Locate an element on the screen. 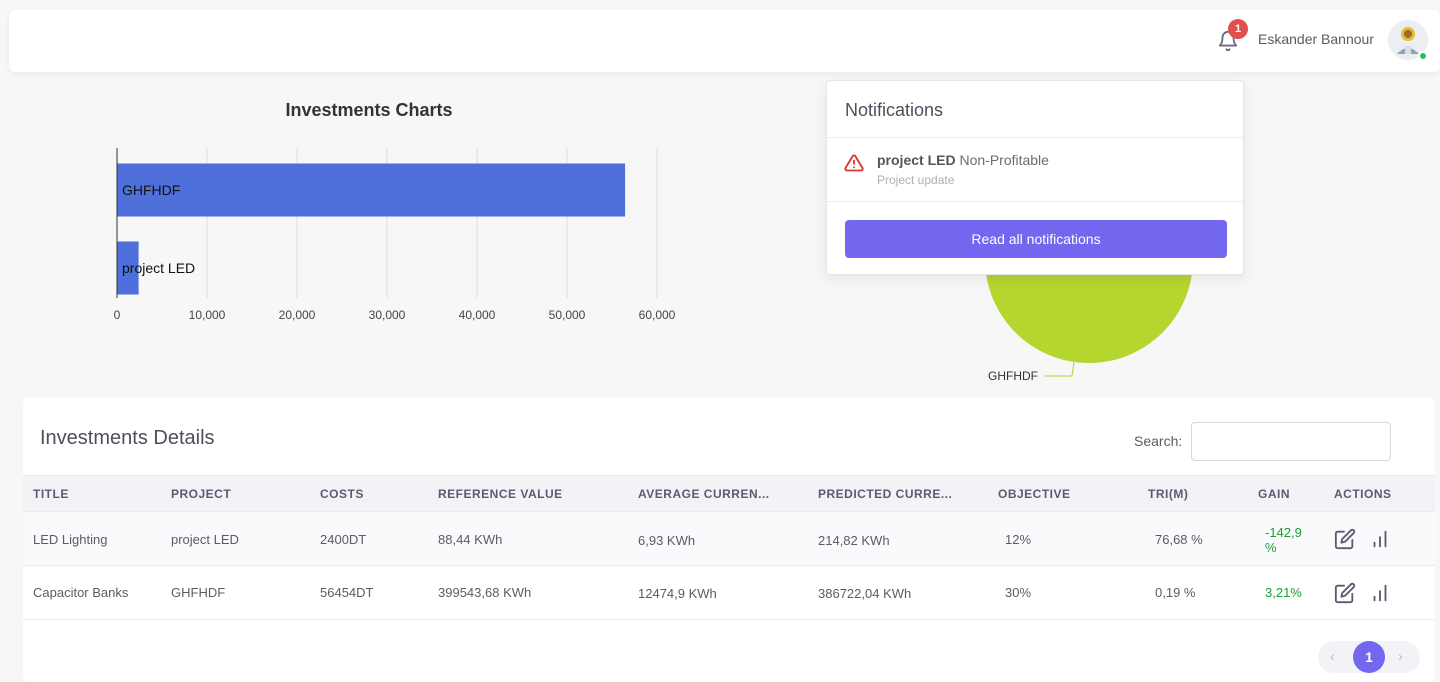 This screenshot has width=1440, height=682. bar-label: project LED is located at coordinates (158, 268).